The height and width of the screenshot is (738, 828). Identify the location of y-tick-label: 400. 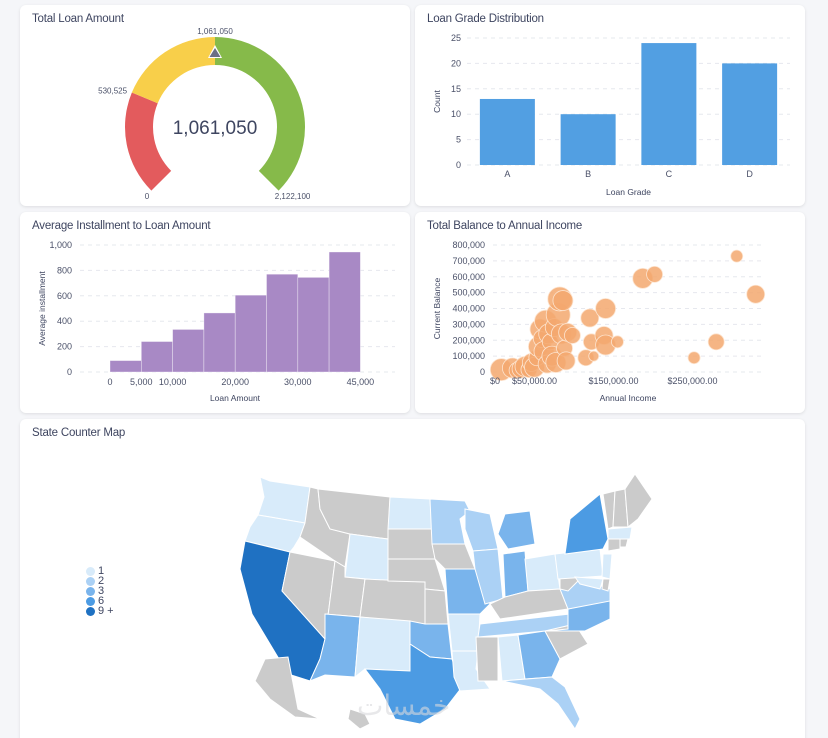
(64, 321).